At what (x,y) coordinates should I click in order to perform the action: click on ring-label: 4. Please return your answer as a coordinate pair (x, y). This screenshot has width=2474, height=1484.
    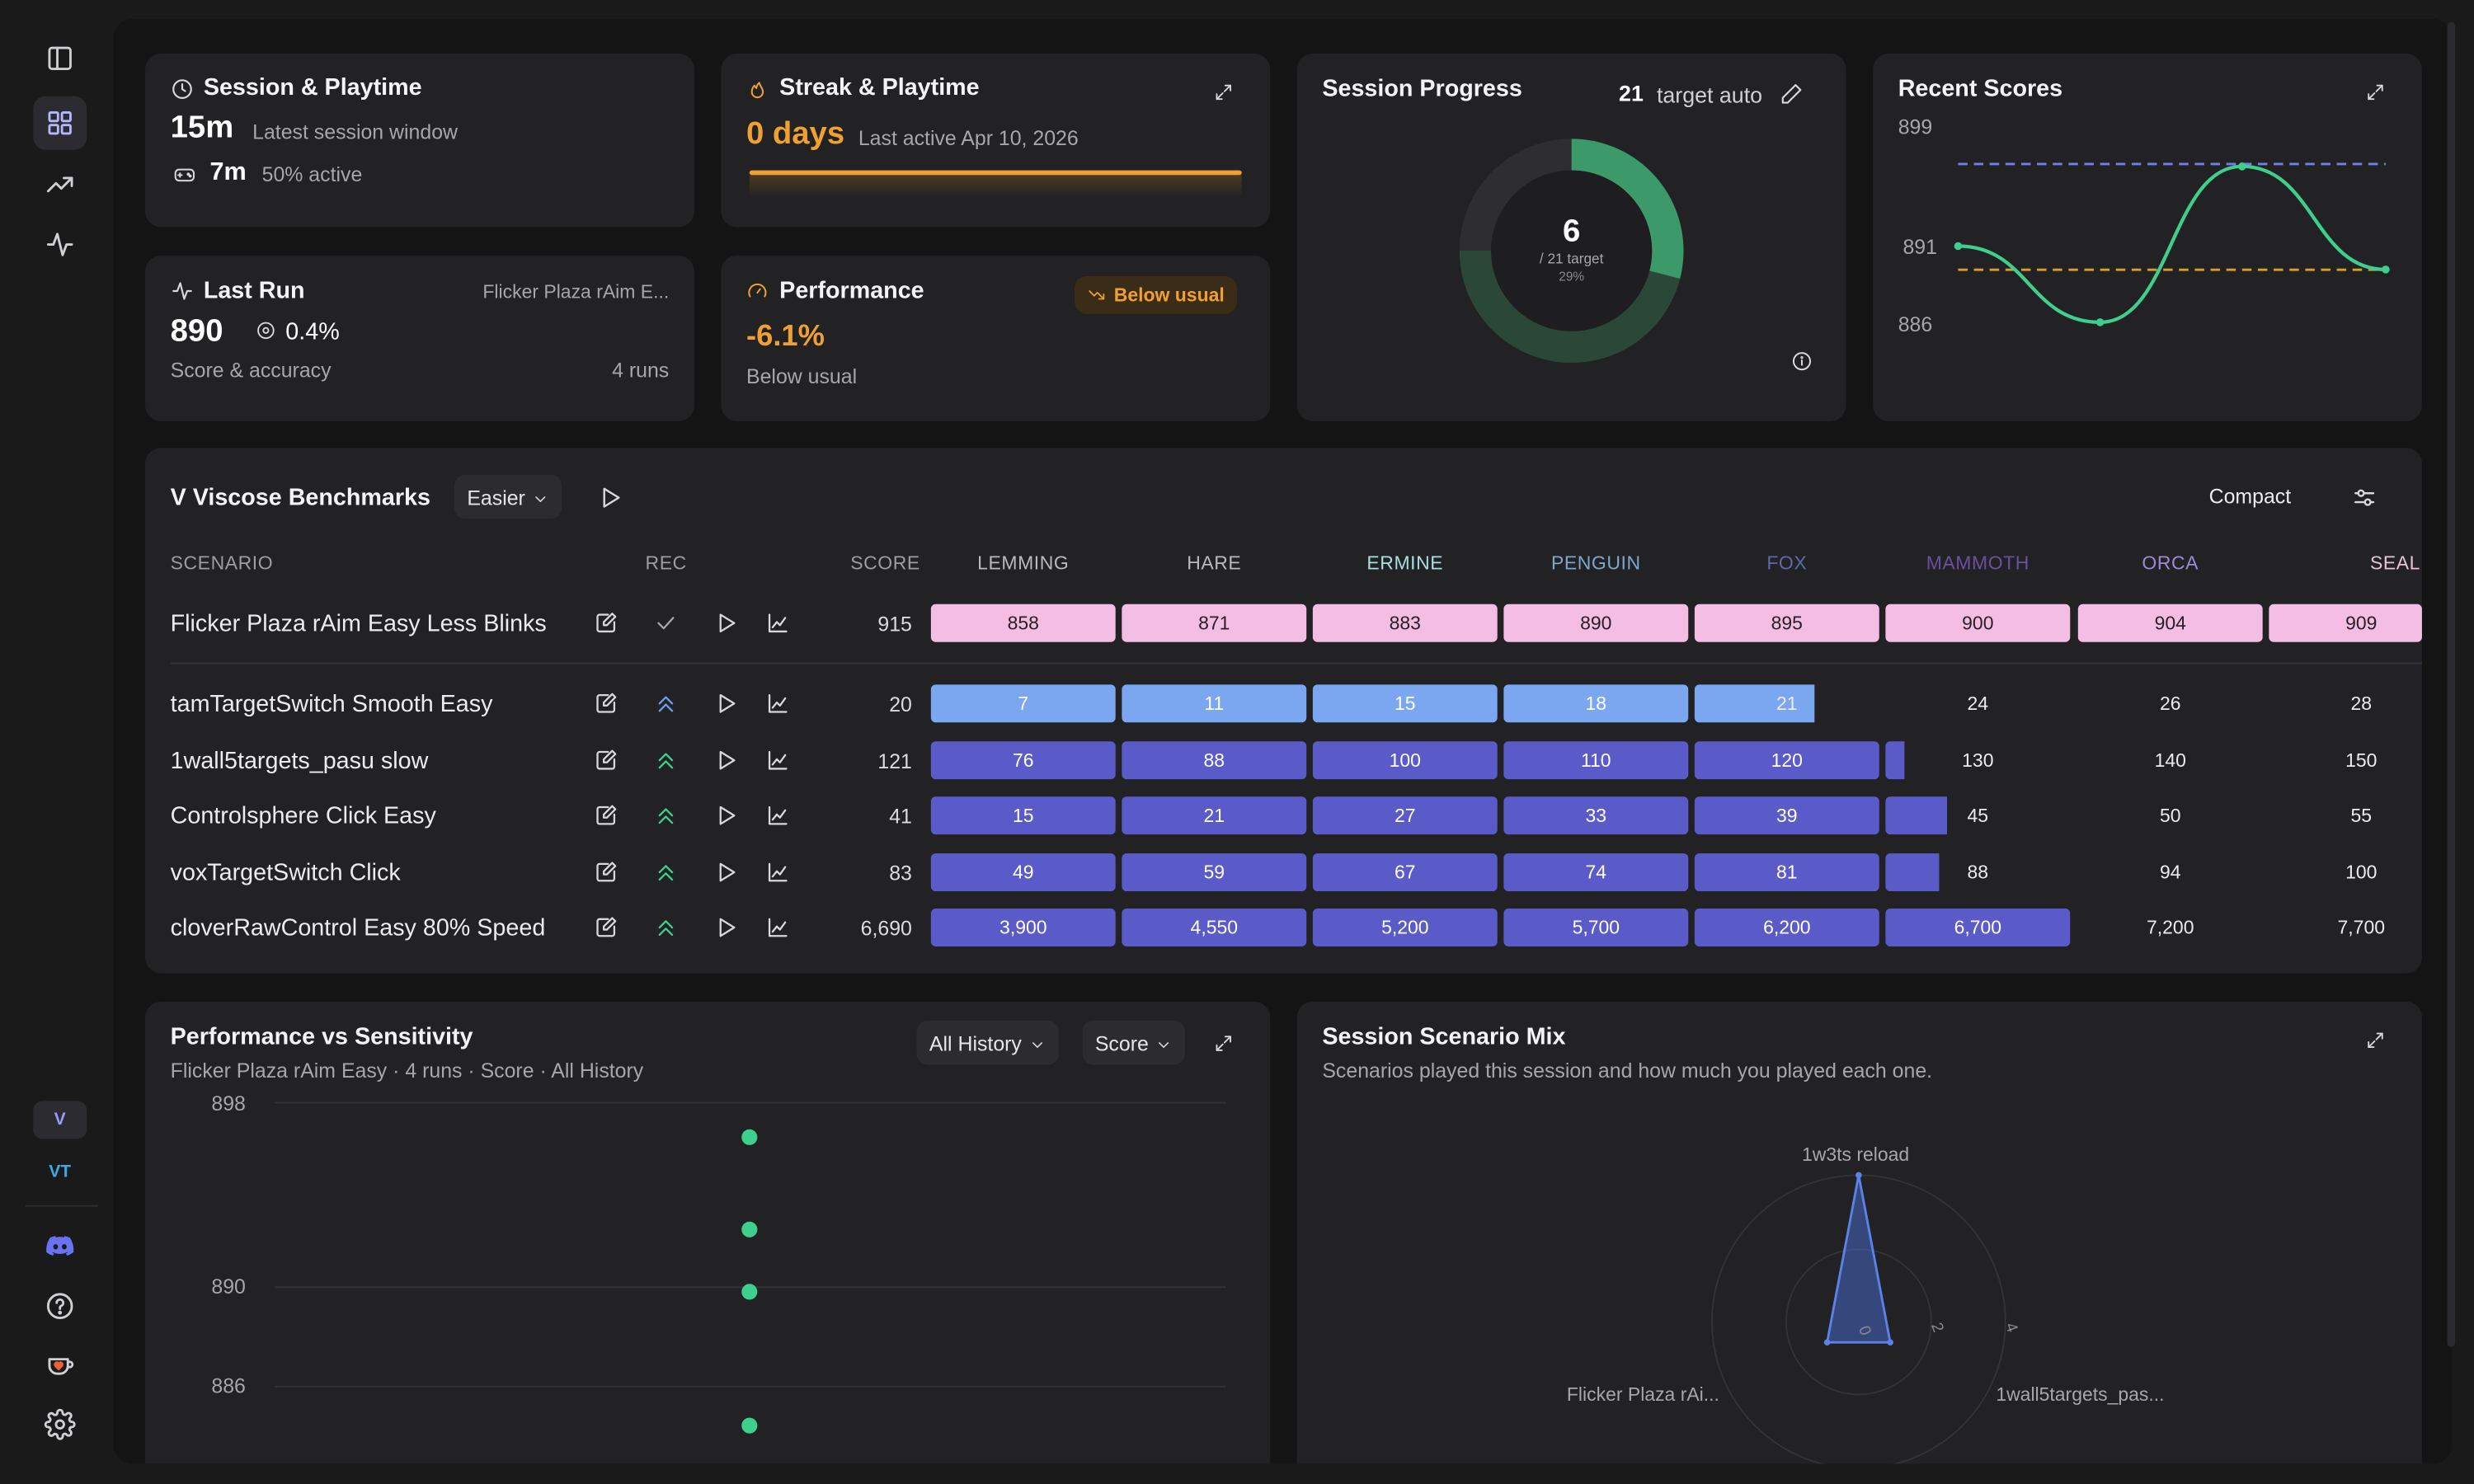
    Looking at the image, I should click on (2010, 1328).